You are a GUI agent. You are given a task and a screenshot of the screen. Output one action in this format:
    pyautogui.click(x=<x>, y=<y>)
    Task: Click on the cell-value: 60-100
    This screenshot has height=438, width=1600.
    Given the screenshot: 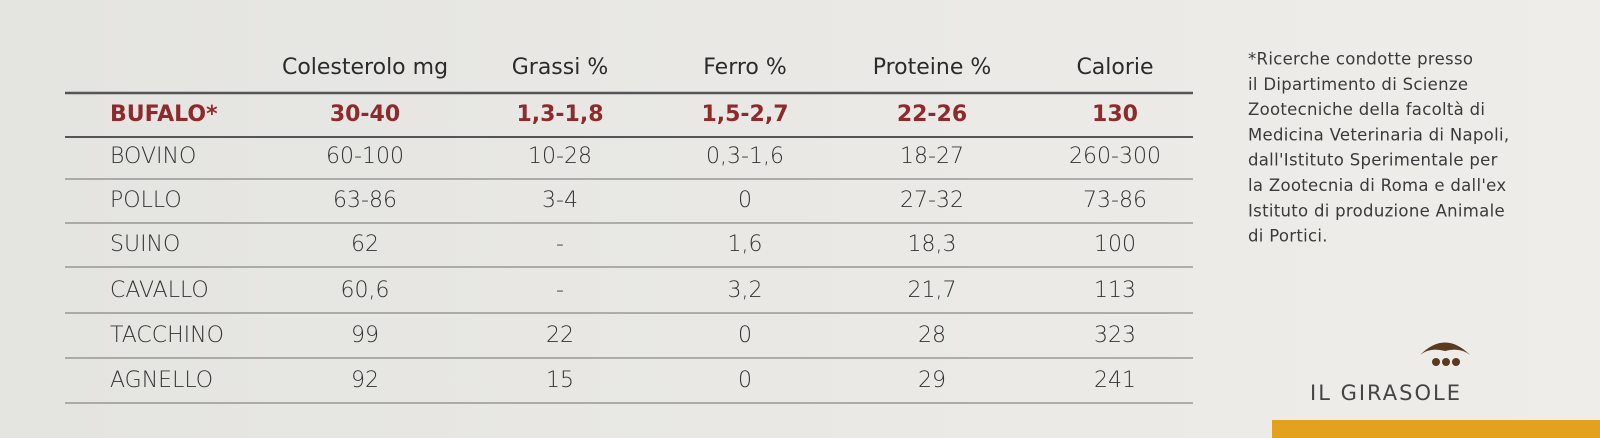 What is the action you would take?
    pyautogui.click(x=365, y=156)
    